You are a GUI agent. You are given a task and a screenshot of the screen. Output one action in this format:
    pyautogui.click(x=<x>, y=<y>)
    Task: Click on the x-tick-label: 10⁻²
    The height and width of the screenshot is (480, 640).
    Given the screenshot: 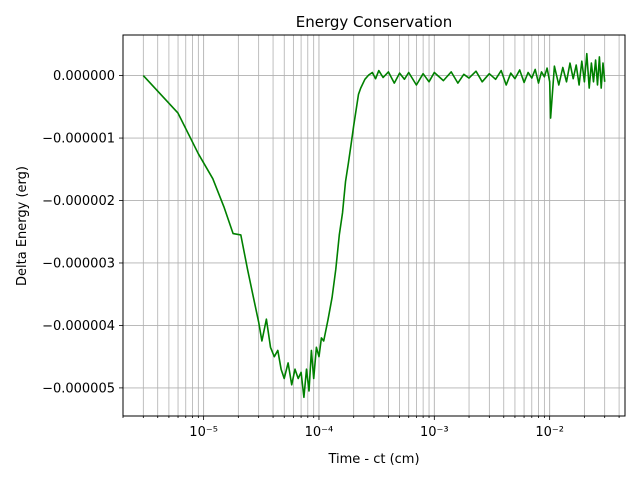 What is the action you would take?
    pyautogui.click(x=549, y=432)
    